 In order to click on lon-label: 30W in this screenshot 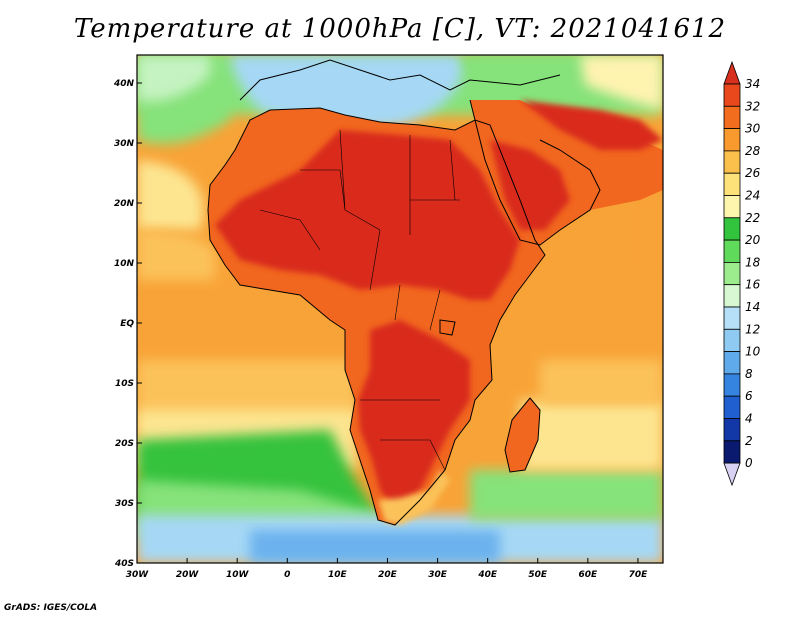, I will do `click(138, 575)`.